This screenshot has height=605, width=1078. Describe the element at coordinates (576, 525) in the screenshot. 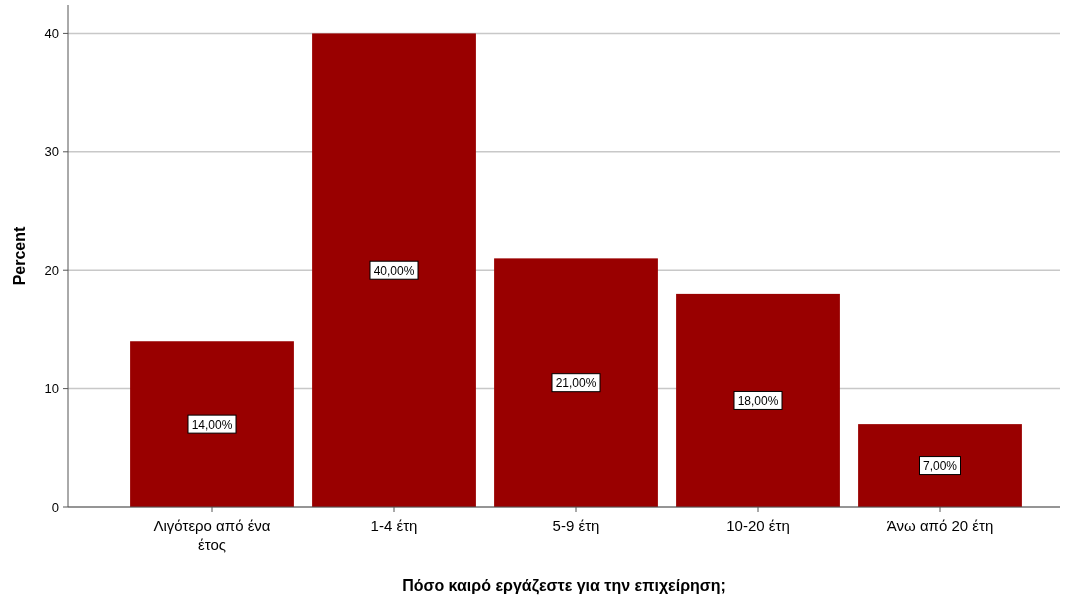

I see `x-tick-label: 5-9 έτη` at that location.